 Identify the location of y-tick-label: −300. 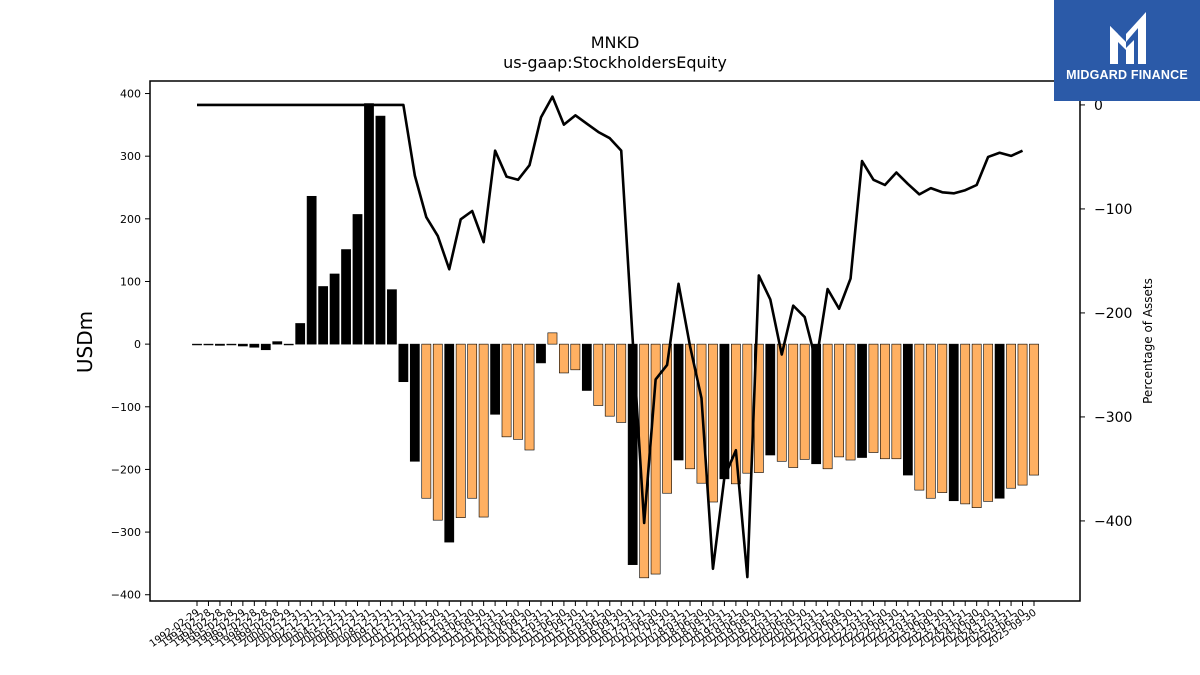
(126, 532).